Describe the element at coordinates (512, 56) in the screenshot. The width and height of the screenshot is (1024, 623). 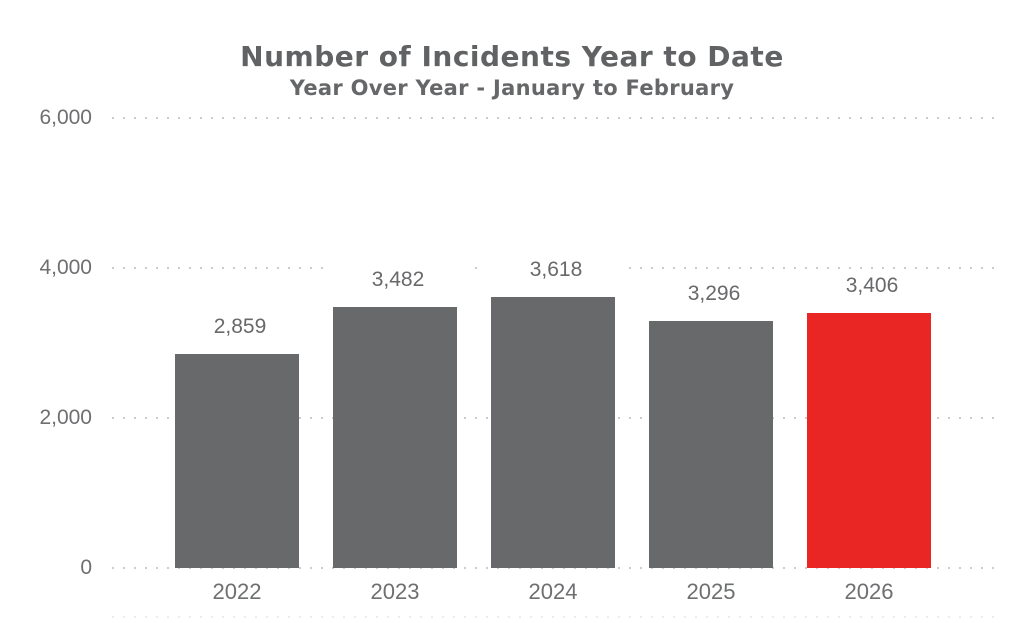
I see `chart-title: Number of Incidents Year to Date` at that location.